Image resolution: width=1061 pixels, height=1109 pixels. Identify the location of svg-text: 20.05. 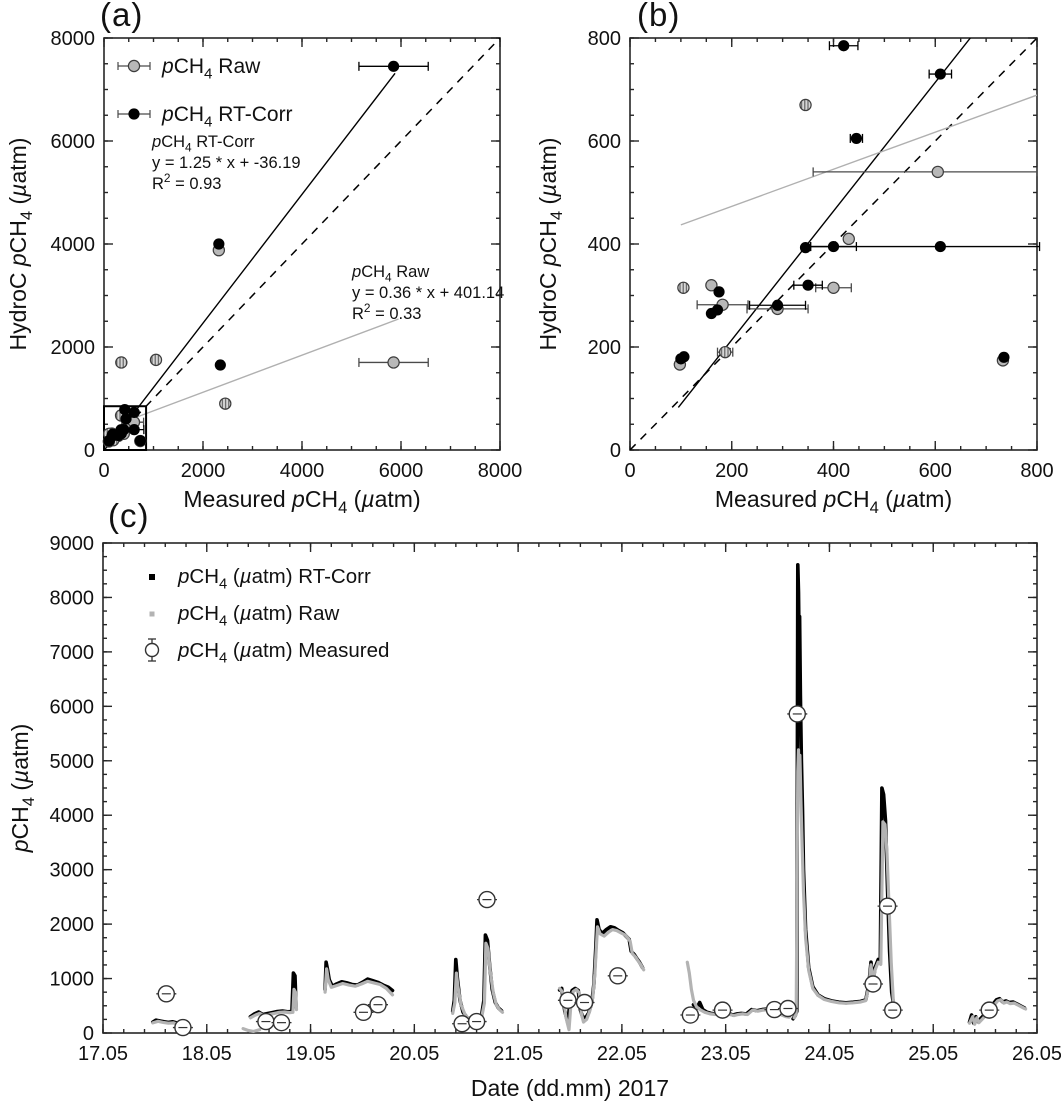
(414, 1054).